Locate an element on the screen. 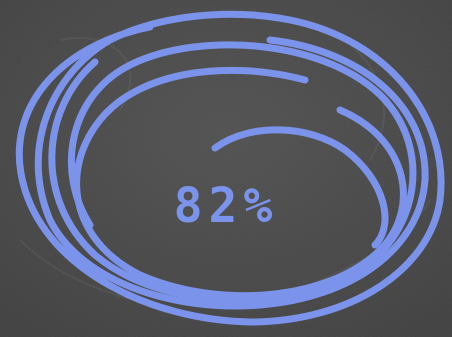 This screenshot has width=452, height=337. progress-percent-label: 82% is located at coordinates (226, 206).